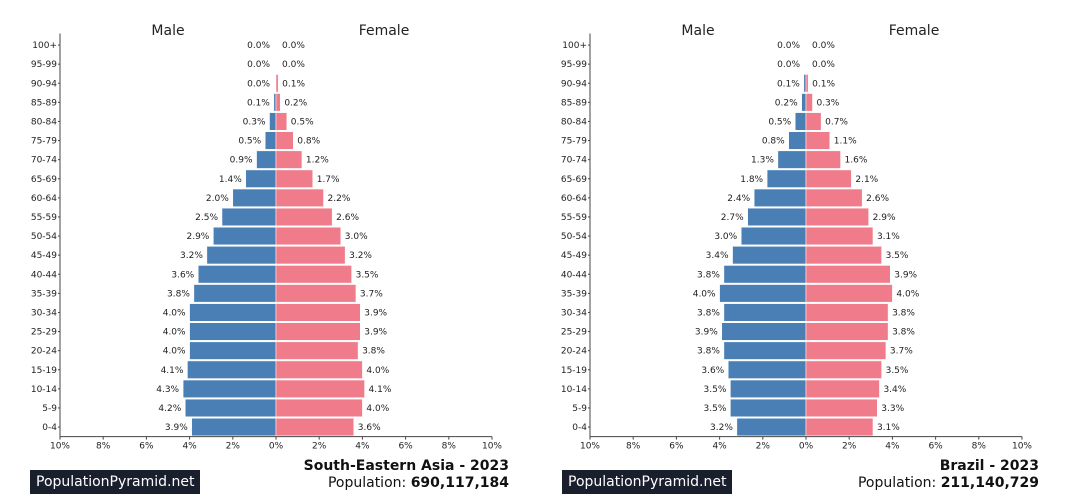 This screenshot has width=1092, height=498. I want to click on chart-title: South-Eastern Asia - 2023, so click(406, 466).